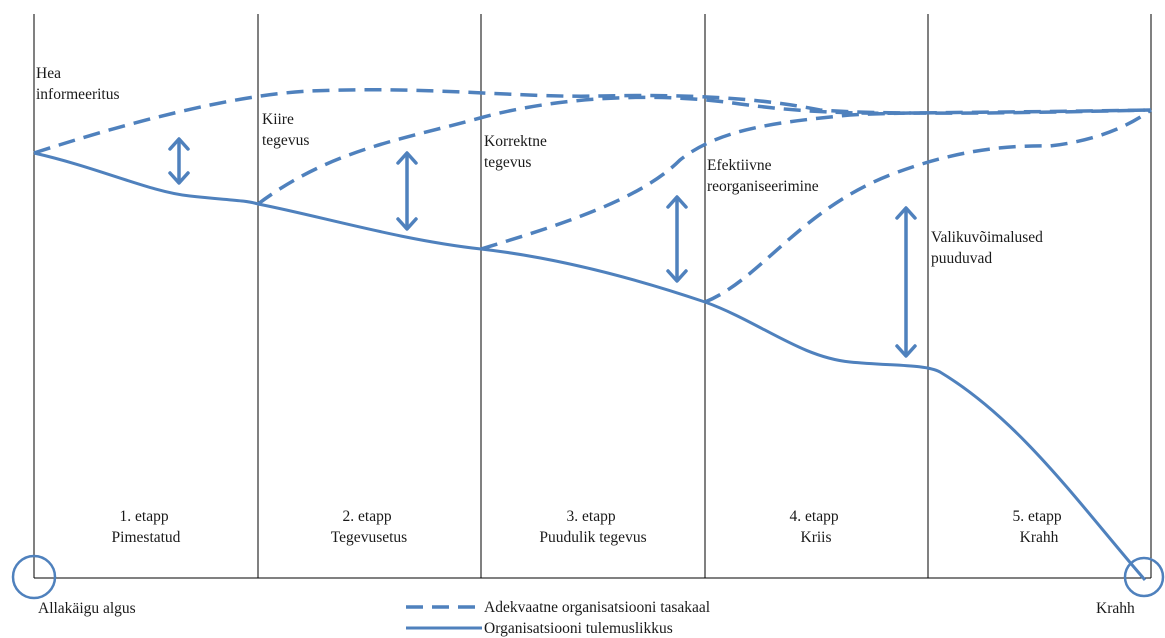 This screenshot has height=638, width=1165. What do you see at coordinates (1144, 577) in the screenshot?
I see `end-marker-icon` at bounding box center [1144, 577].